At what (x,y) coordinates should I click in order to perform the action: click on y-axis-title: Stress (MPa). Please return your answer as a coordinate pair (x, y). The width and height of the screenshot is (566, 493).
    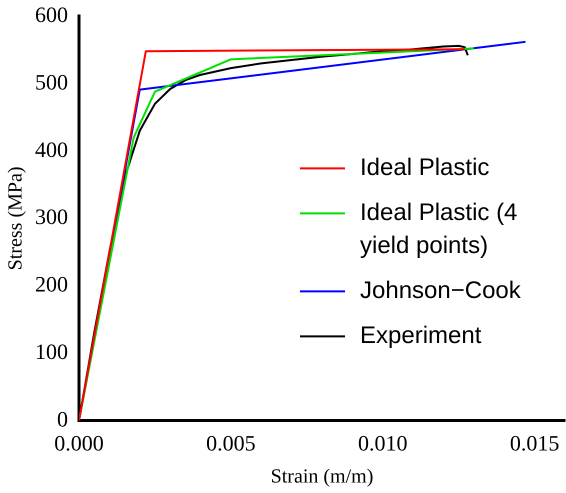
    Looking at the image, I should click on (15, 218).